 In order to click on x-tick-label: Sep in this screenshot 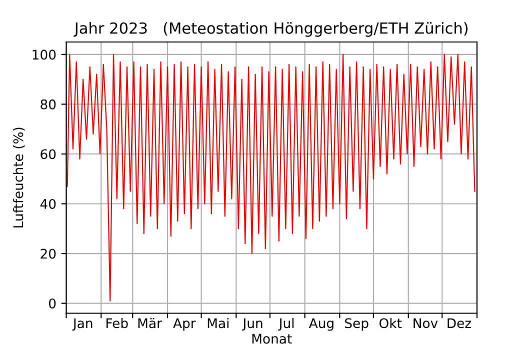, I will do `click(356, 324)`.